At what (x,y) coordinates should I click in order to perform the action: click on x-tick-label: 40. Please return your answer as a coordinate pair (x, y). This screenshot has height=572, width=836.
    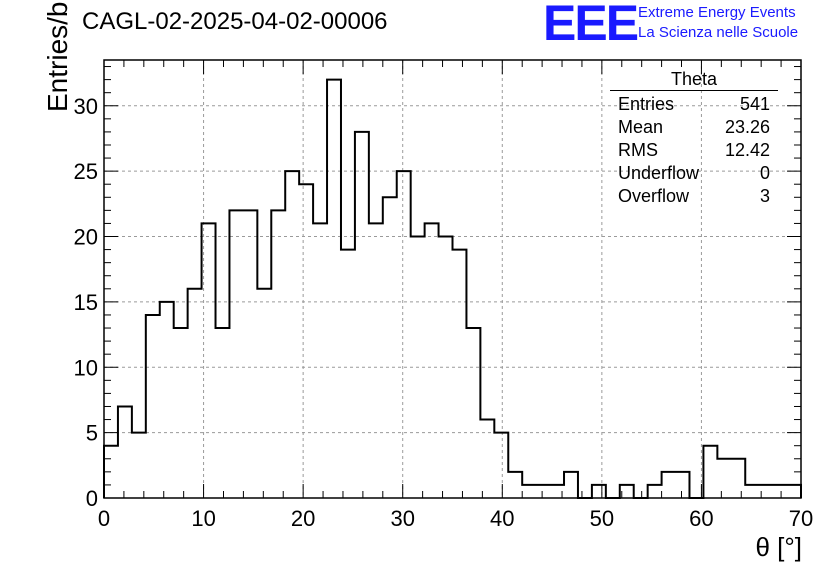
    Looking at the image, I should click on (502, 518).